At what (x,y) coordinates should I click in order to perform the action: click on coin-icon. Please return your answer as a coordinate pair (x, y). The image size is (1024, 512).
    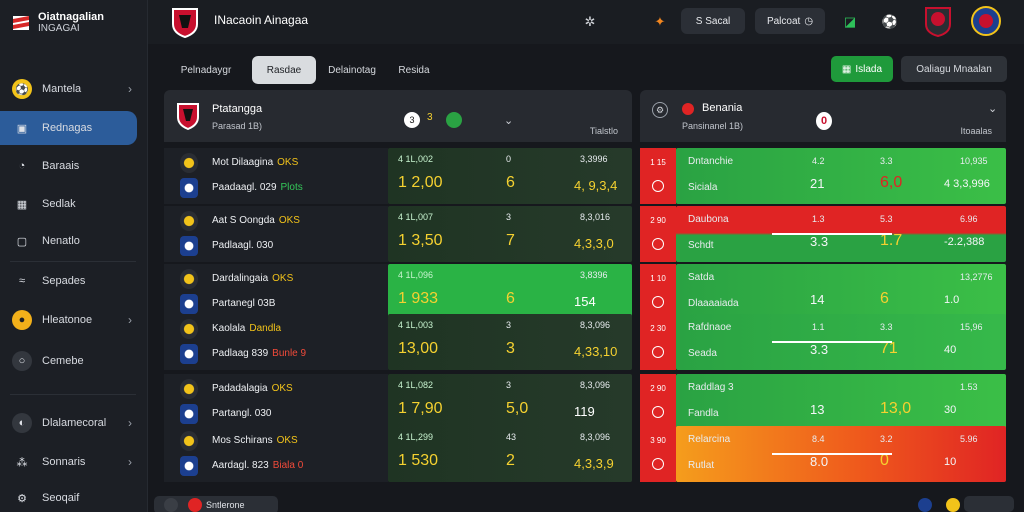
    Looking at the image, I should click on (953, 505).